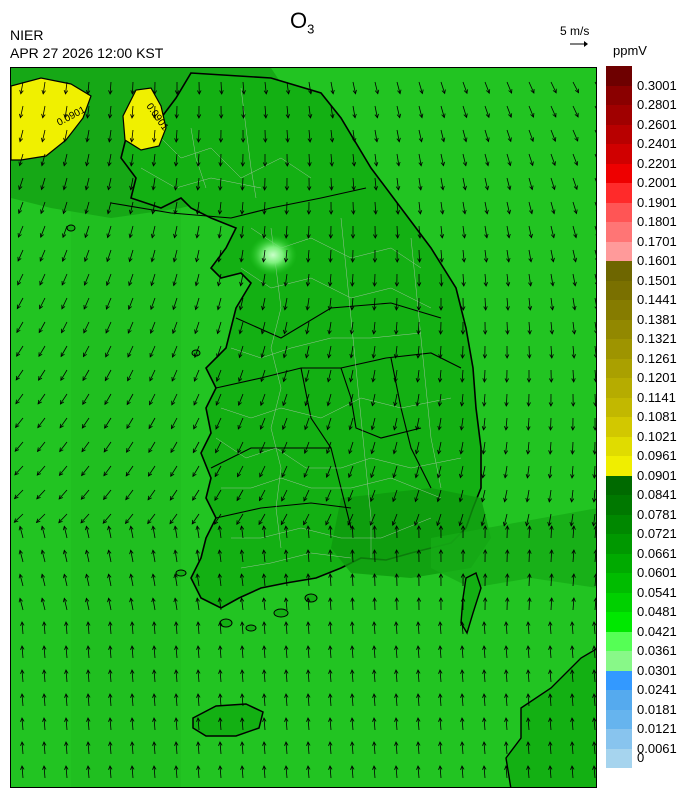 The height and width of the screenshot is (798, 692). Describe the element at coordinates (228, 720) in the screenshot. I see `jeju-island` at that location.